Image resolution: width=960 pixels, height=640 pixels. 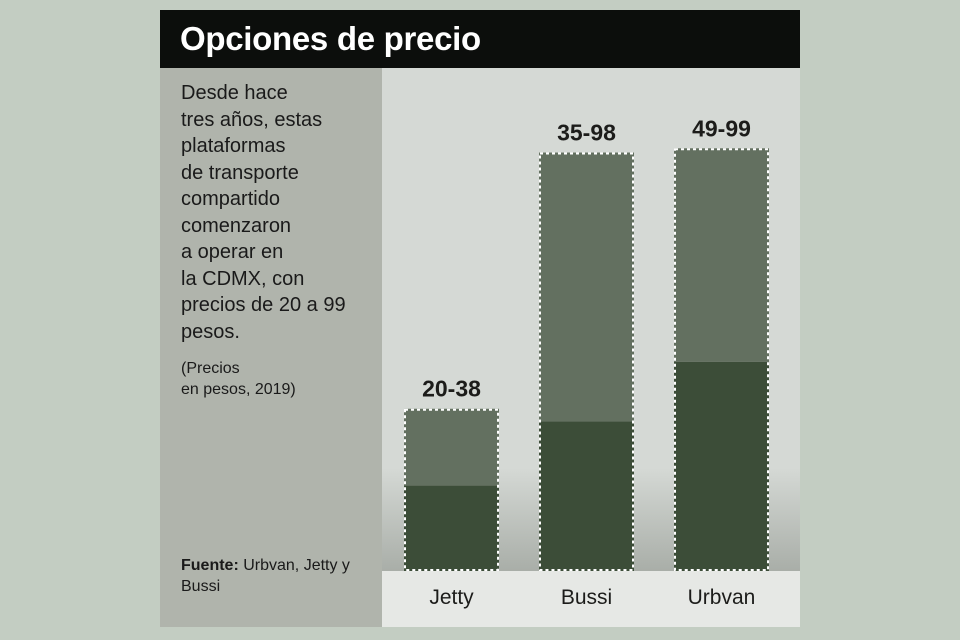 I want to click on units-note: (Precios en pesos, 2019), so click(x=238, y=379).